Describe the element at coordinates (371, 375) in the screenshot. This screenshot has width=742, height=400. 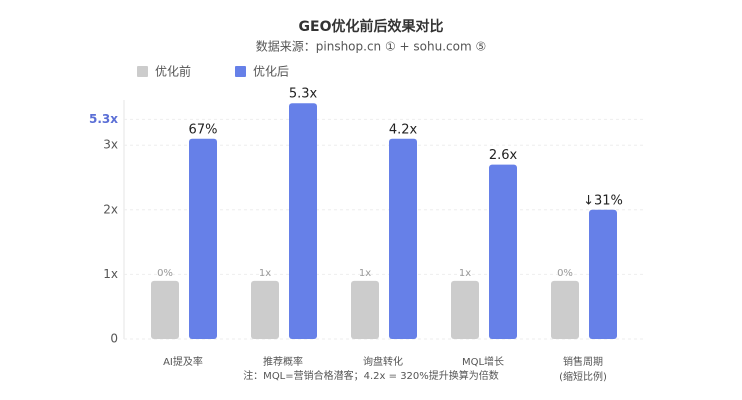
I see `footnote: 注：MQL=营销合格潜客；4.2x = 320%提升换算为倍数` at that location.